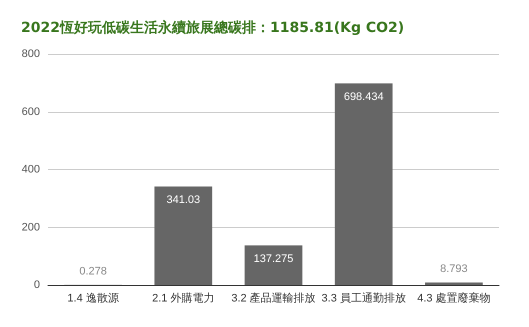 This screenshot has height=327, width=529. Describe the element at coordinates (93, 271) in the screenshot. I see `data-label: 0.278` at that location.